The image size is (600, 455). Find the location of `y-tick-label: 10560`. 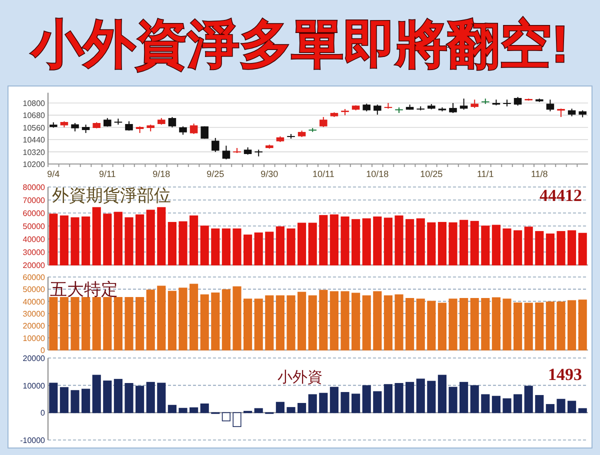

y-tick-label: 10560 is located at coordinates (34, 127).